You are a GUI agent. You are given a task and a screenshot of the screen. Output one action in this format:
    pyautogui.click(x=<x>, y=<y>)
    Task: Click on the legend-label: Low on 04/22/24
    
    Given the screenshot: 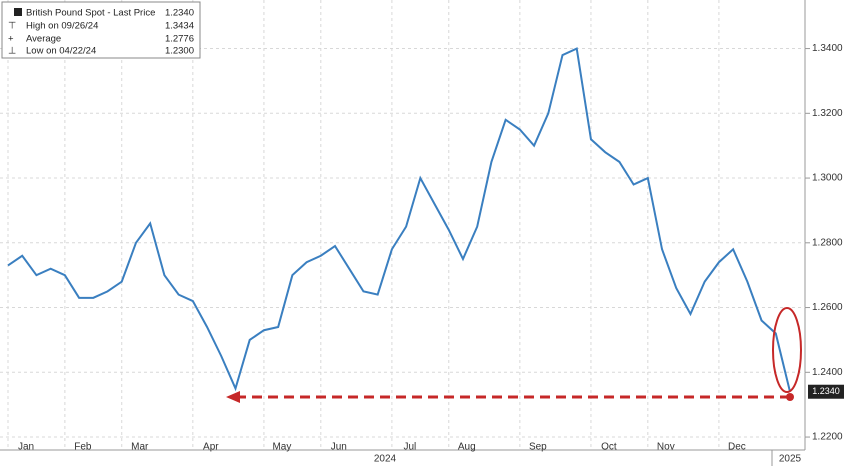 What is the action you would take?
    pyautogui.click(x=61, y=51)
    